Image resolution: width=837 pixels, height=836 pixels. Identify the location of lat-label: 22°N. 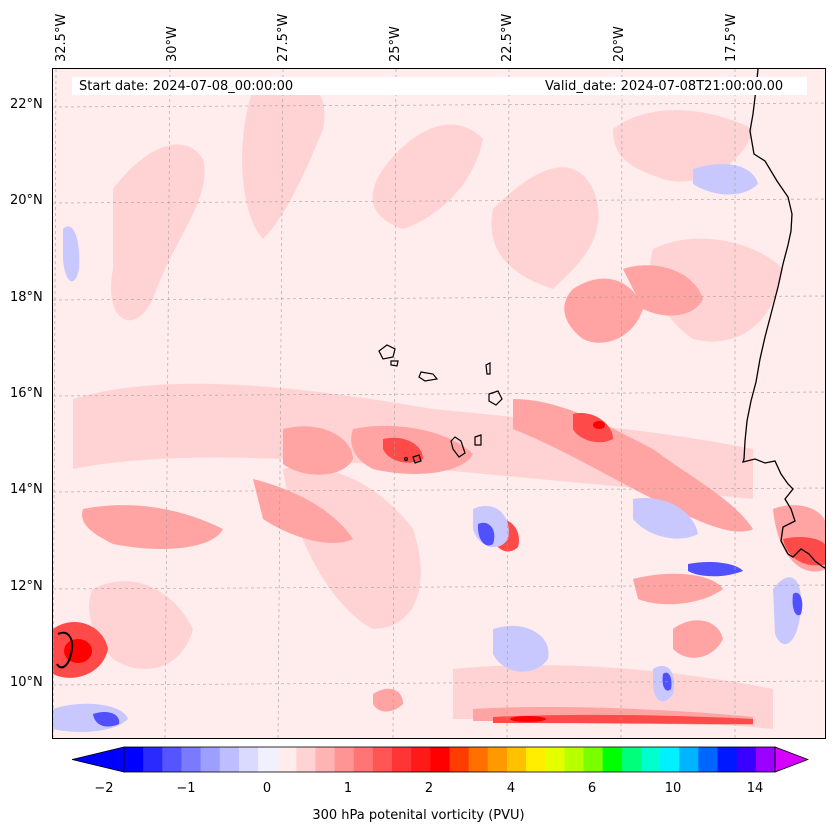
(26, 104).